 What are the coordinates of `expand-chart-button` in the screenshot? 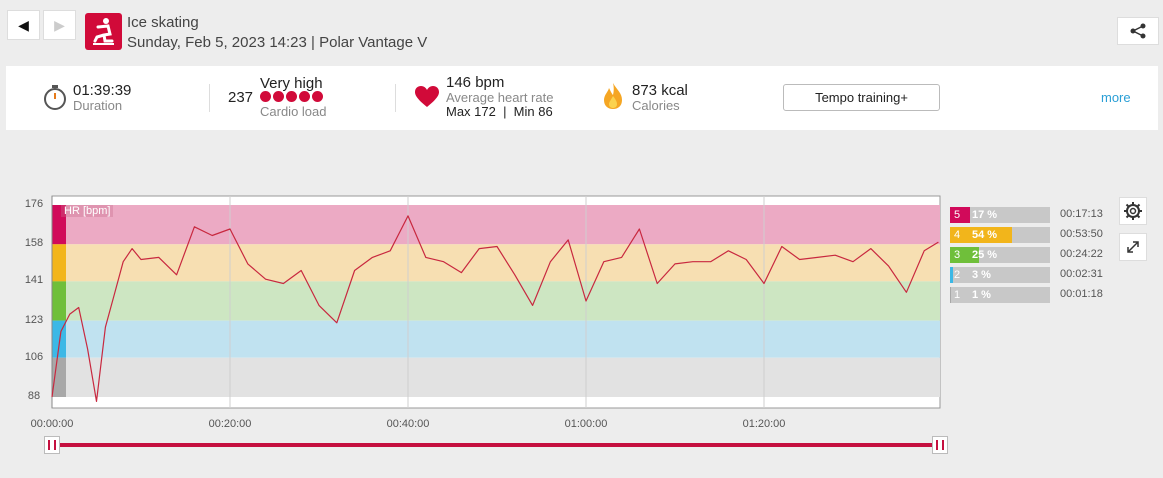 It's located at (1133, 247).